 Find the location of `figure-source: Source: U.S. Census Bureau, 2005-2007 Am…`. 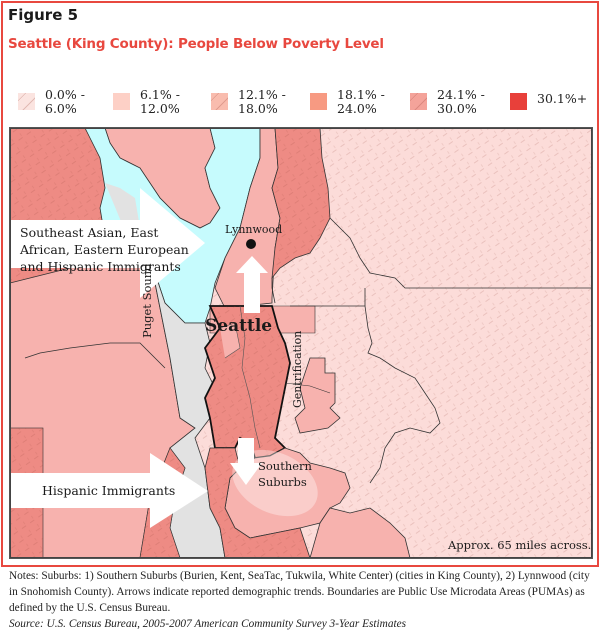

figure-source: Source: U.S. Census Bureau, 2005-2007 Am… is located at coordinates (208, 624).